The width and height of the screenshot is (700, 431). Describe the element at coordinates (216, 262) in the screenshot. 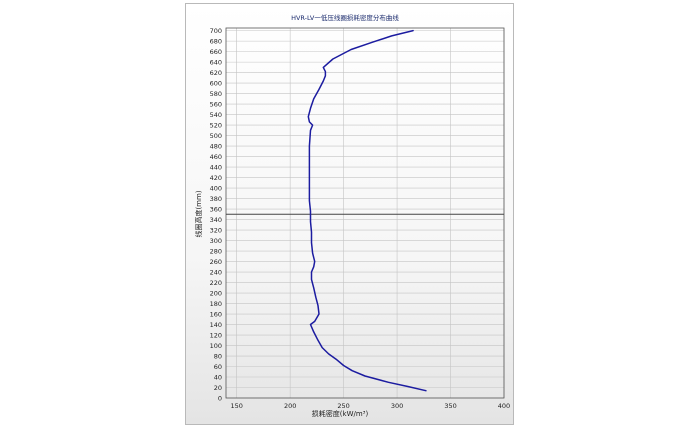

I see `y-tick-label: 260` at that location.